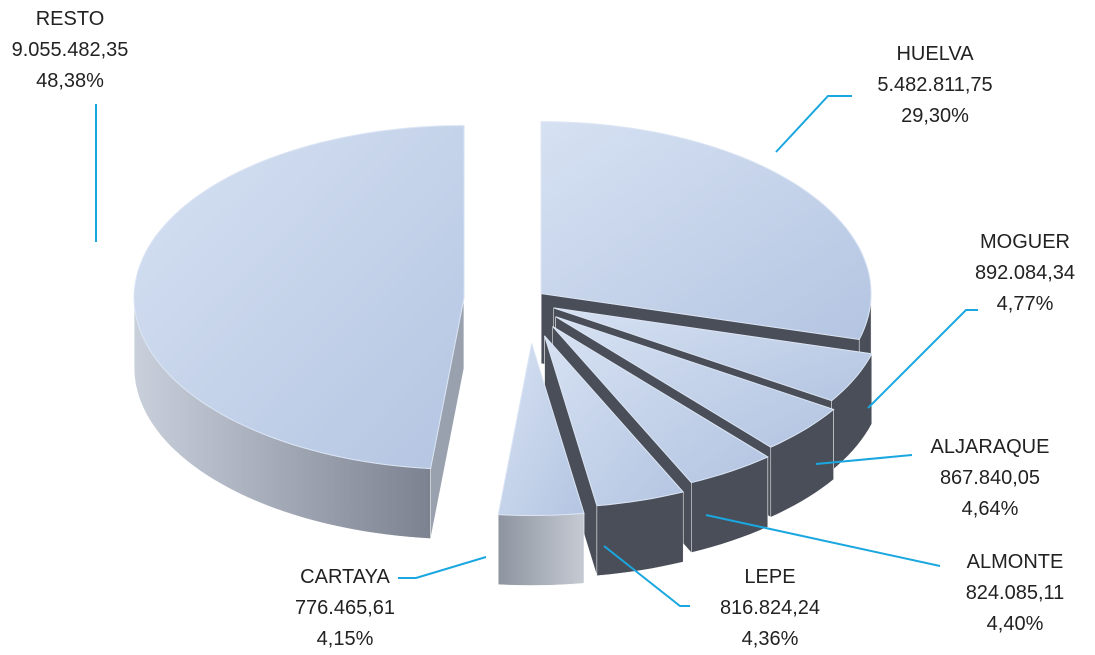  Describe the element at coordinates (922, 359) in the screenshot. I see `leader-line-moguer` at that location.